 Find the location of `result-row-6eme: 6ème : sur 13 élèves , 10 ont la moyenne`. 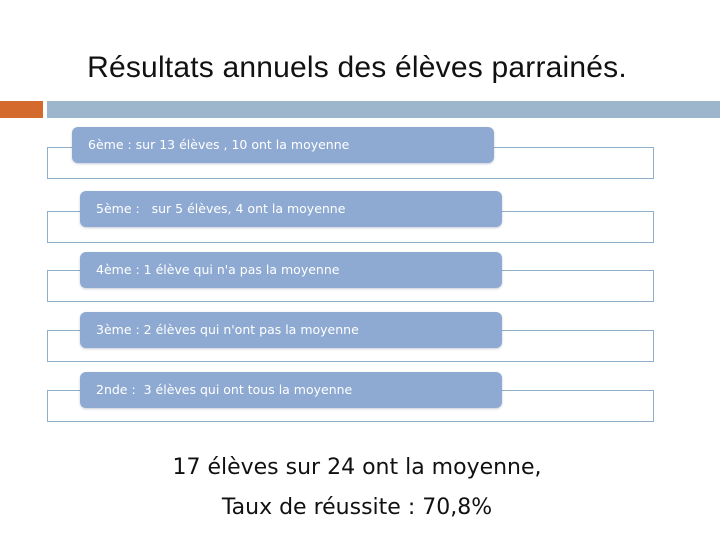

result-row-6eme: 6ème : sur 13 élèves , 10 ont la moyenne is located at coordinates (360, 157).